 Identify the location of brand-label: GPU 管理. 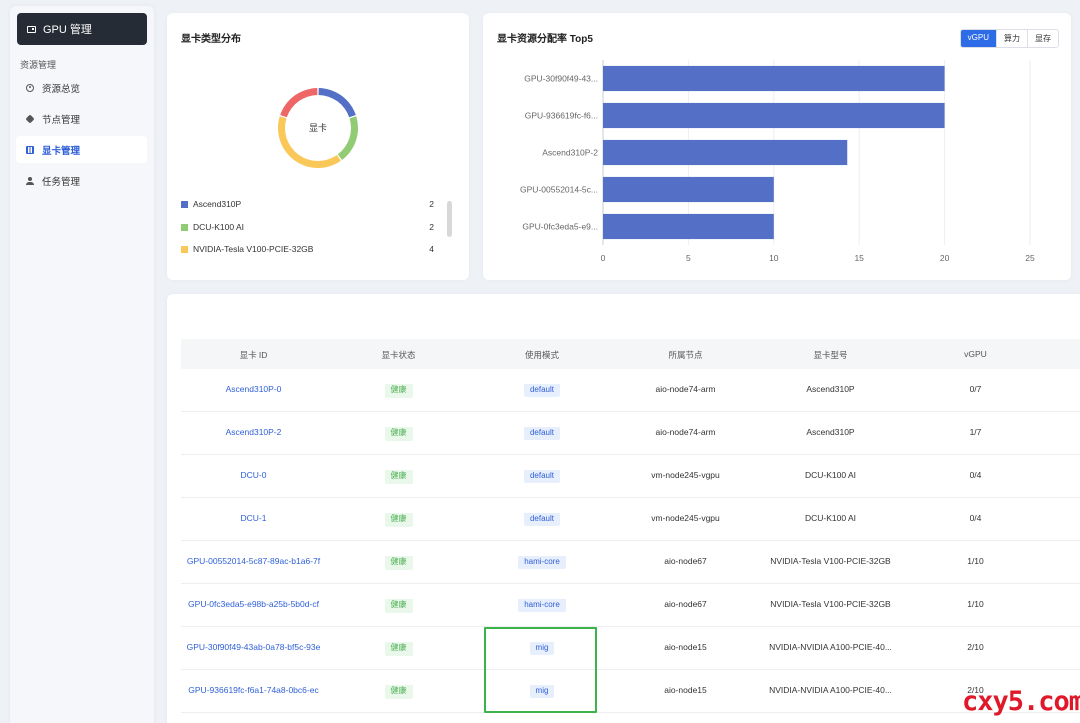
(67, 30).